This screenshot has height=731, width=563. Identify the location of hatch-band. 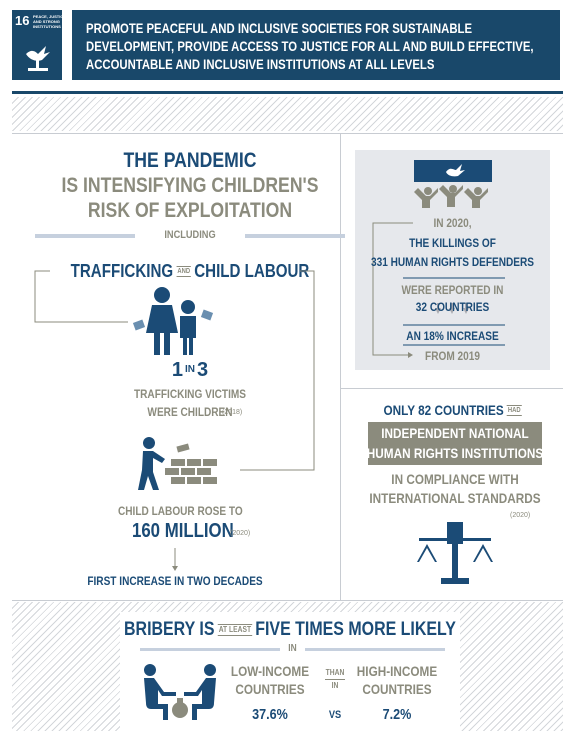
(287, 114).